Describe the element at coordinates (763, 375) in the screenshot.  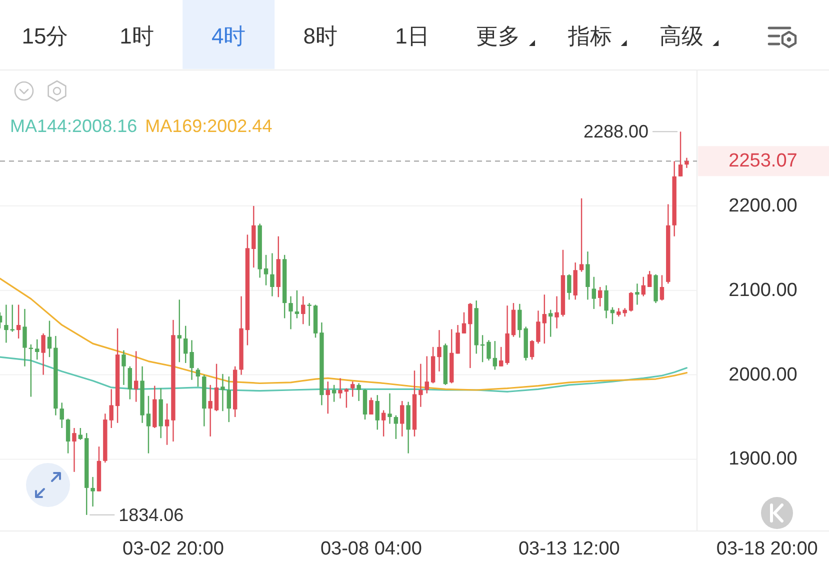
I see `y-tick-label: 2000.00` at that location.